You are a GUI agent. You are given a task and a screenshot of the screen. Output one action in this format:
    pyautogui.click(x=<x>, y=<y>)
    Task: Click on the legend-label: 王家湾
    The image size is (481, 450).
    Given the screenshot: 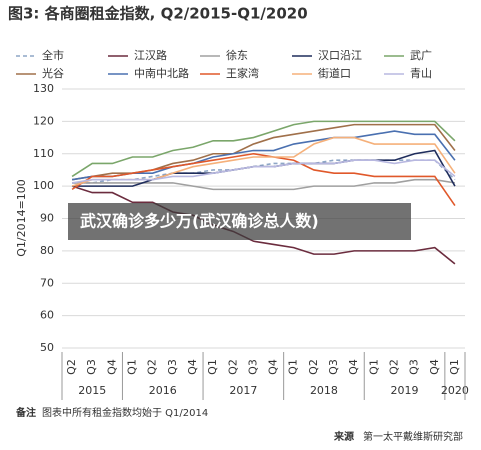 What is the action you would take?
    pyautogui.click(x=242, y=73)
    